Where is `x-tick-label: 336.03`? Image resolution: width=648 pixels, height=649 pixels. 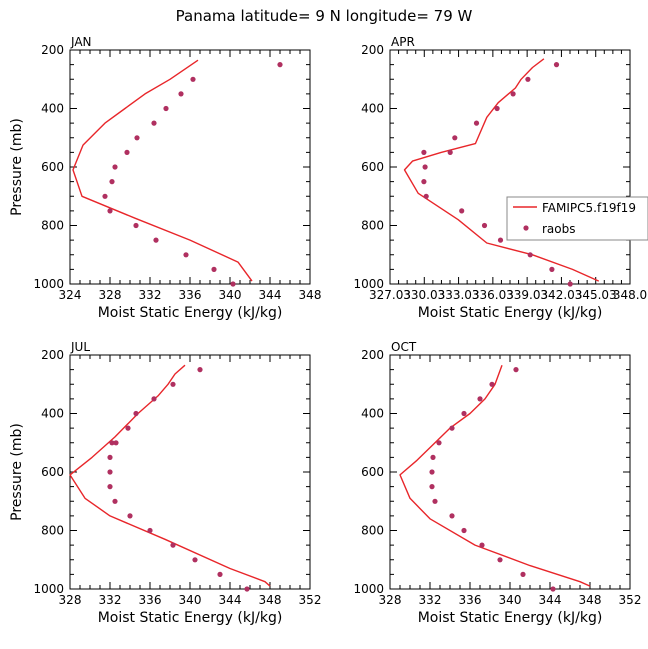 x-tick-label: 336.03 is located at coordinates (493, 295).